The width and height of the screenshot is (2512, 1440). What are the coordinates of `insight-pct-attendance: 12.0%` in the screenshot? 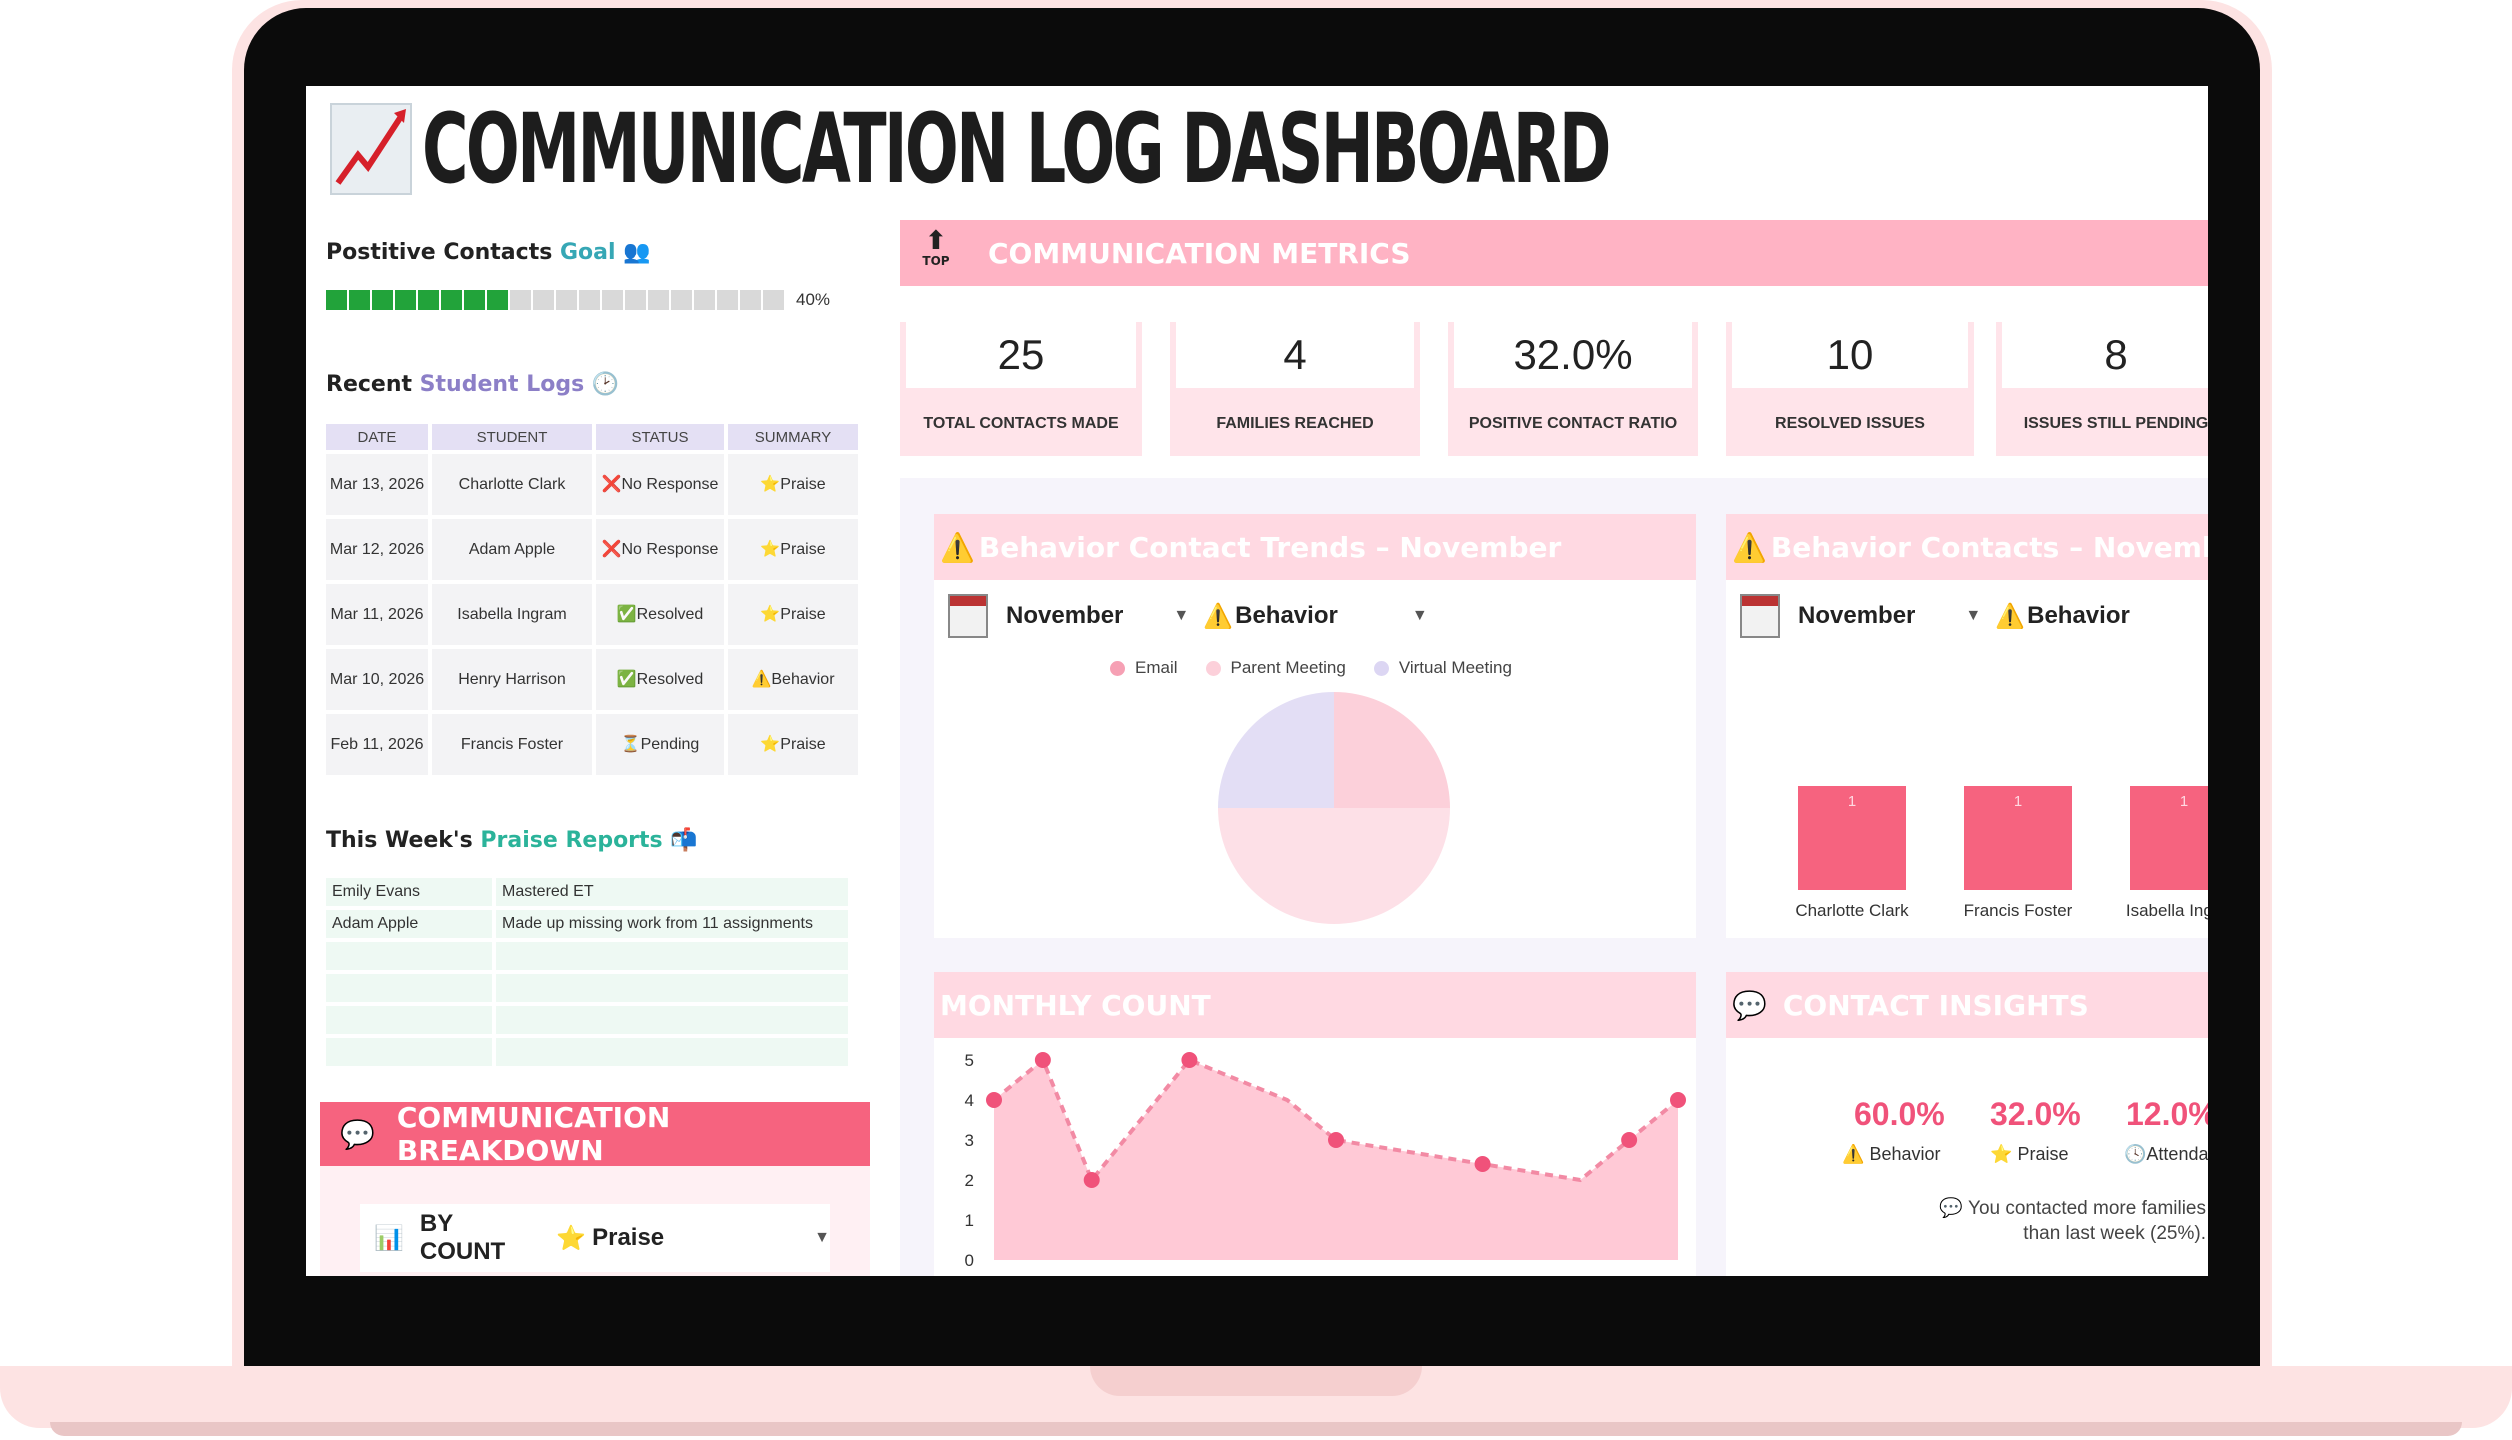 It's located at (2167, 1114).